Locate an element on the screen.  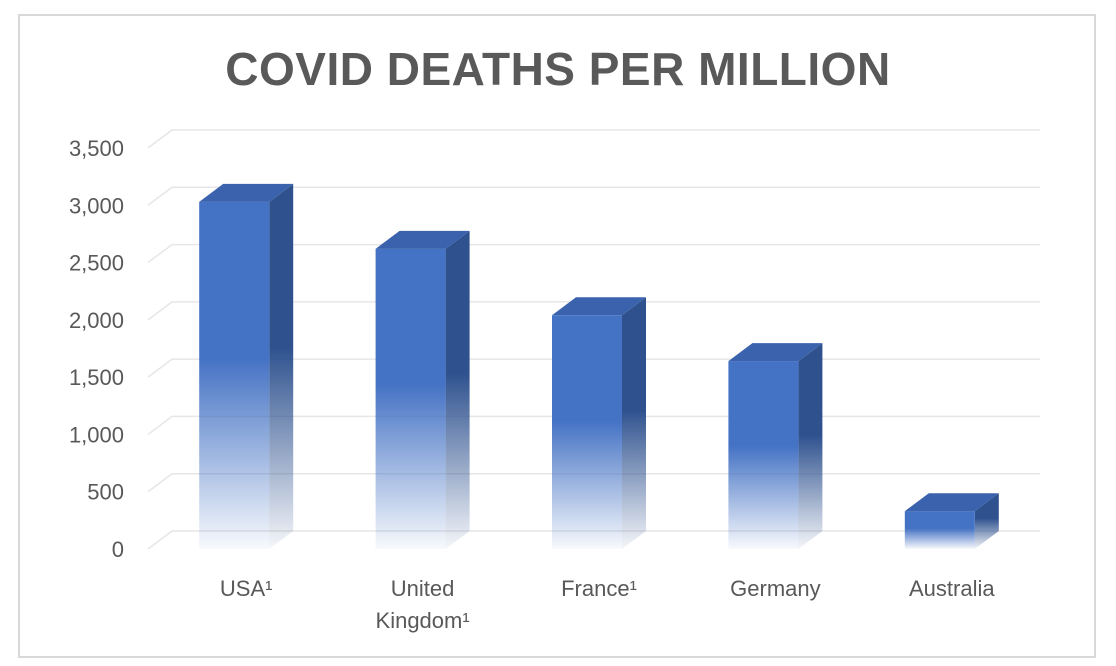
y-tick-label: 1,000 is located at coordinates (96, 434).